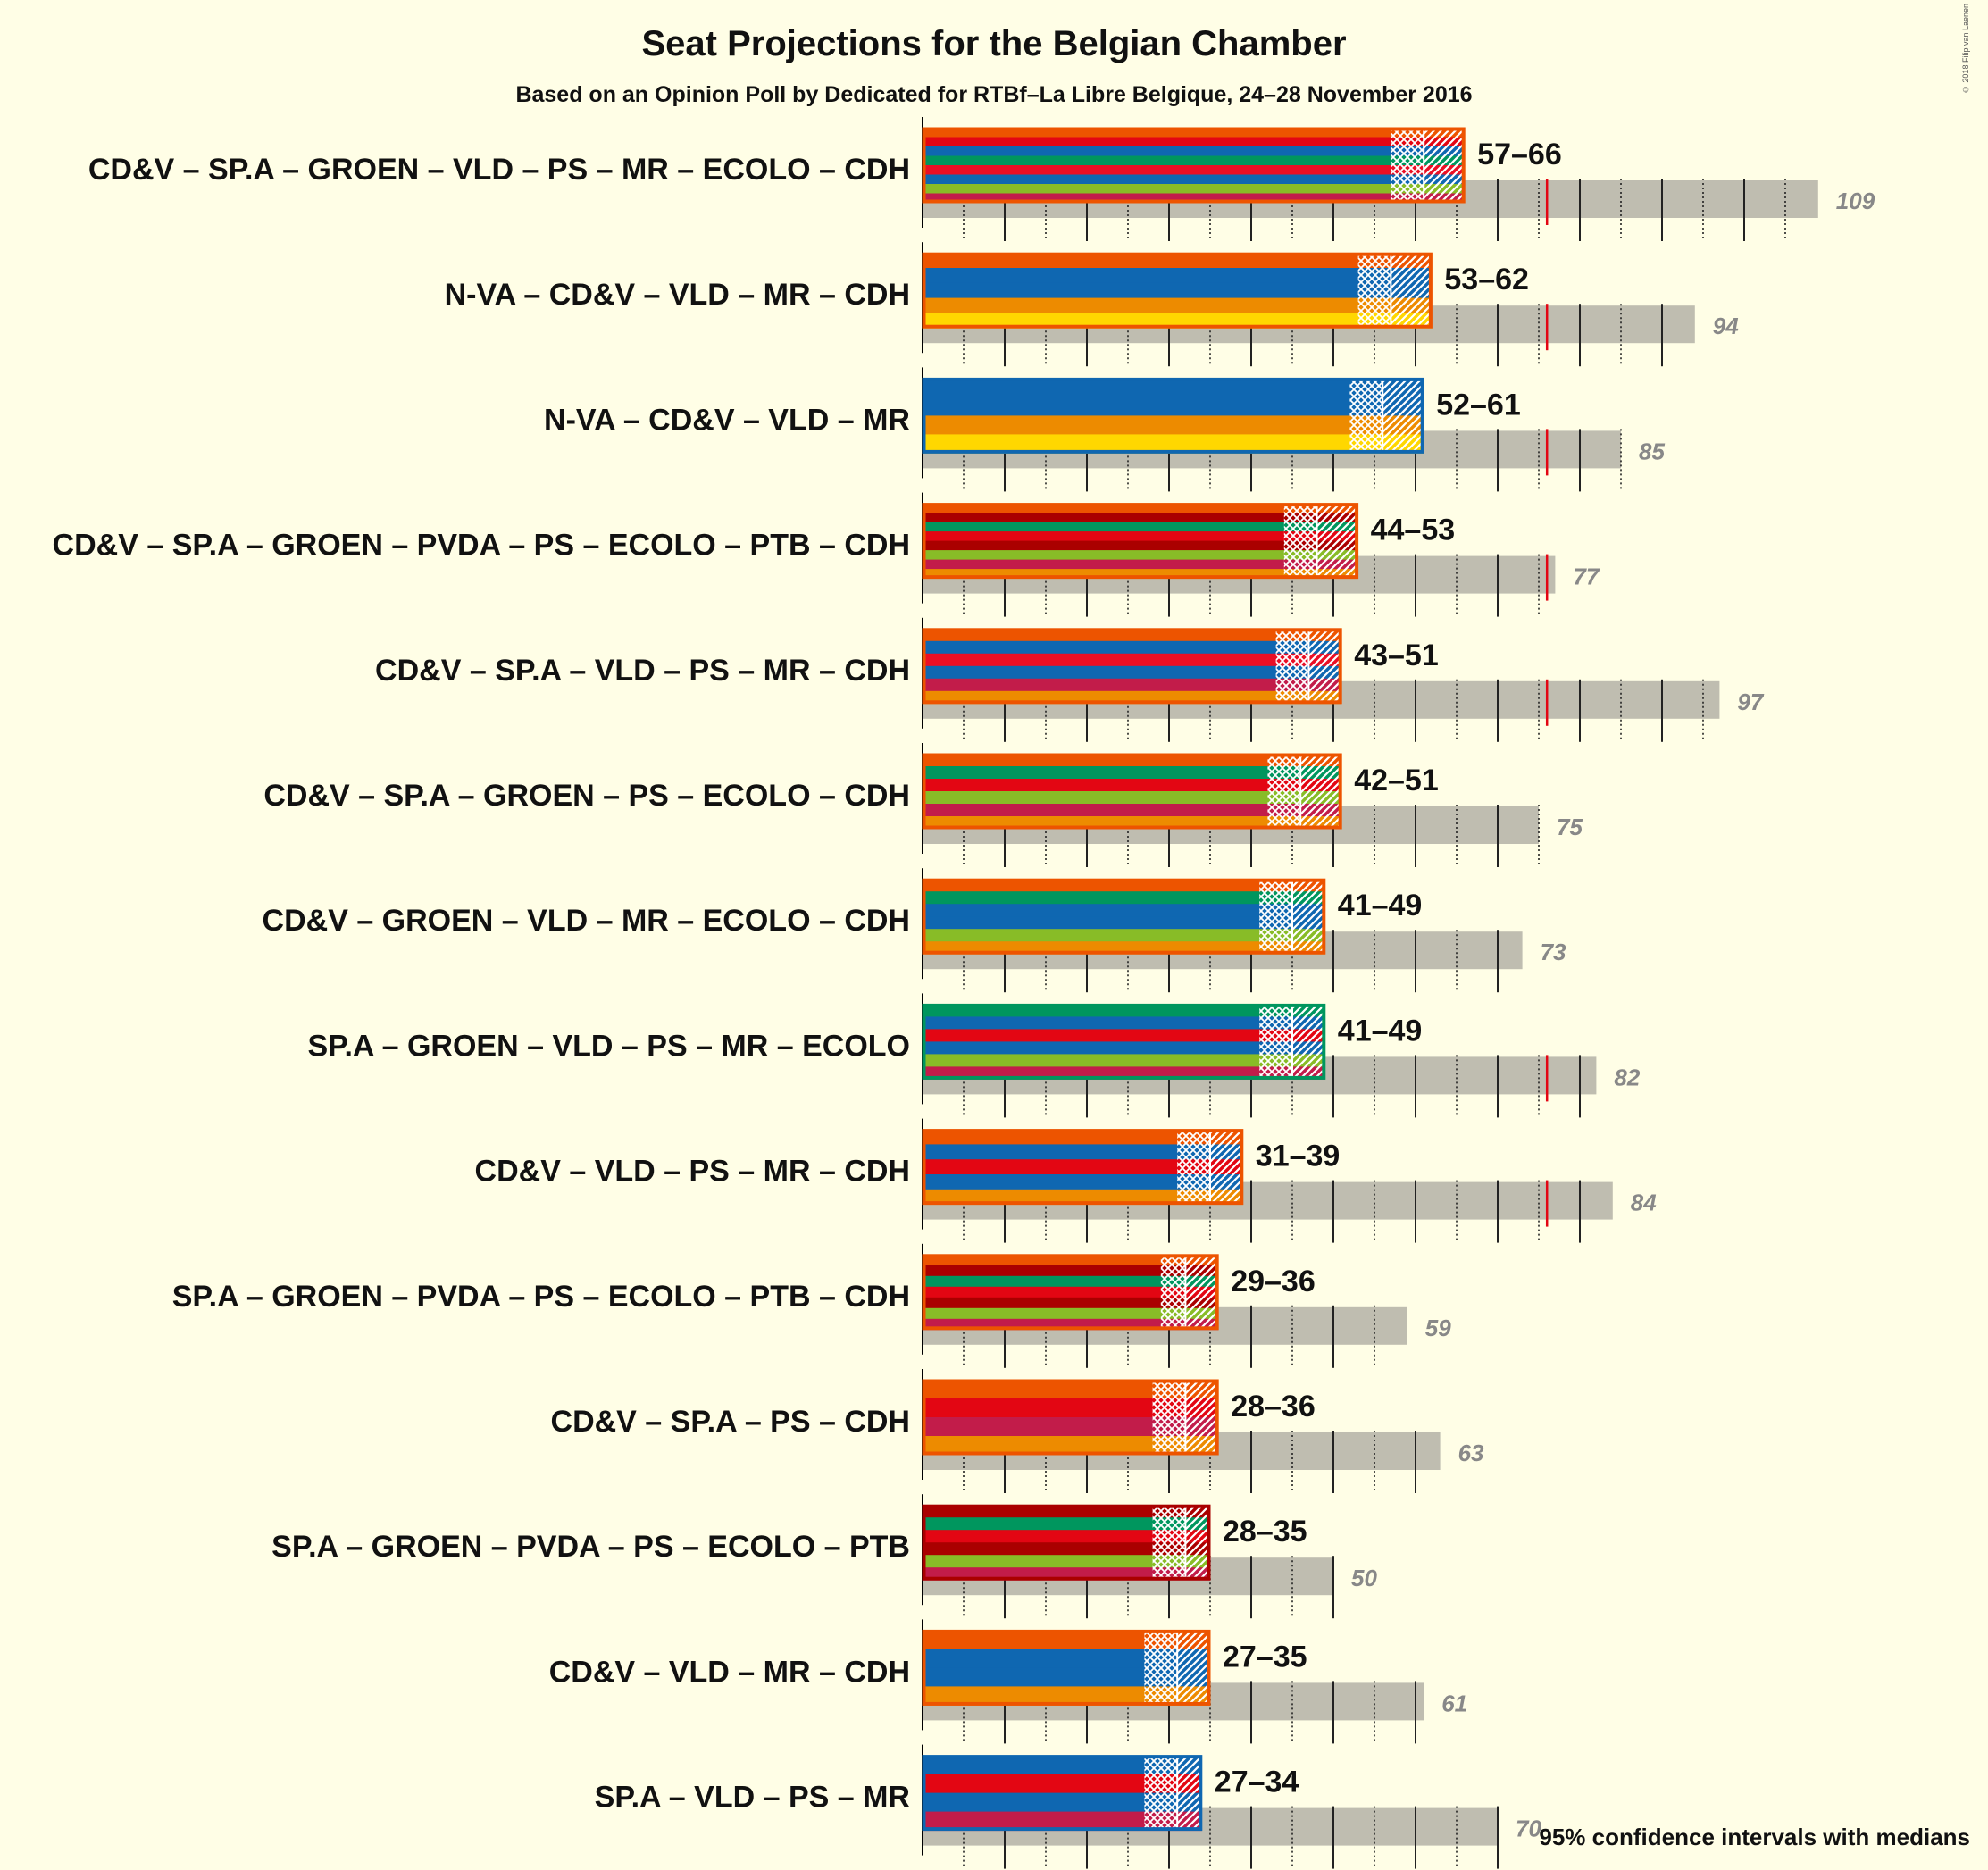  What do you see at coordinates (1528, 1829) in the screenshot?
I see `seats-label: 70` at bounding box center [1528, 1829].